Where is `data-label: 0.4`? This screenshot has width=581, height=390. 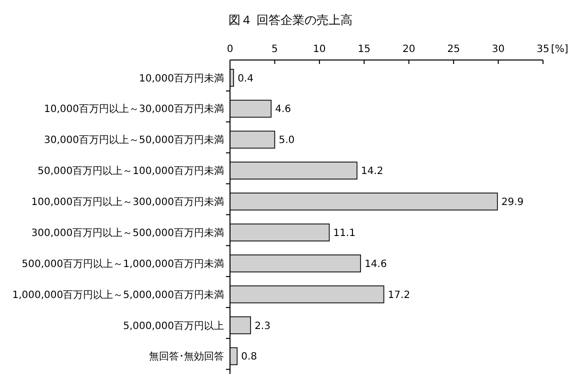
data-label: 0.4 is located at coordinates (246, 78).